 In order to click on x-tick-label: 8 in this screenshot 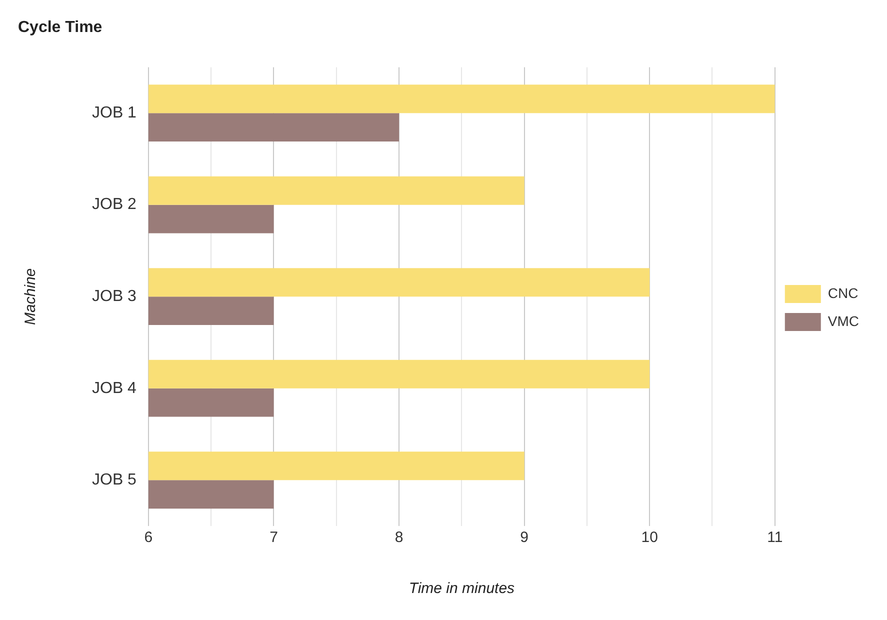, I will do `click(399, 537)`.